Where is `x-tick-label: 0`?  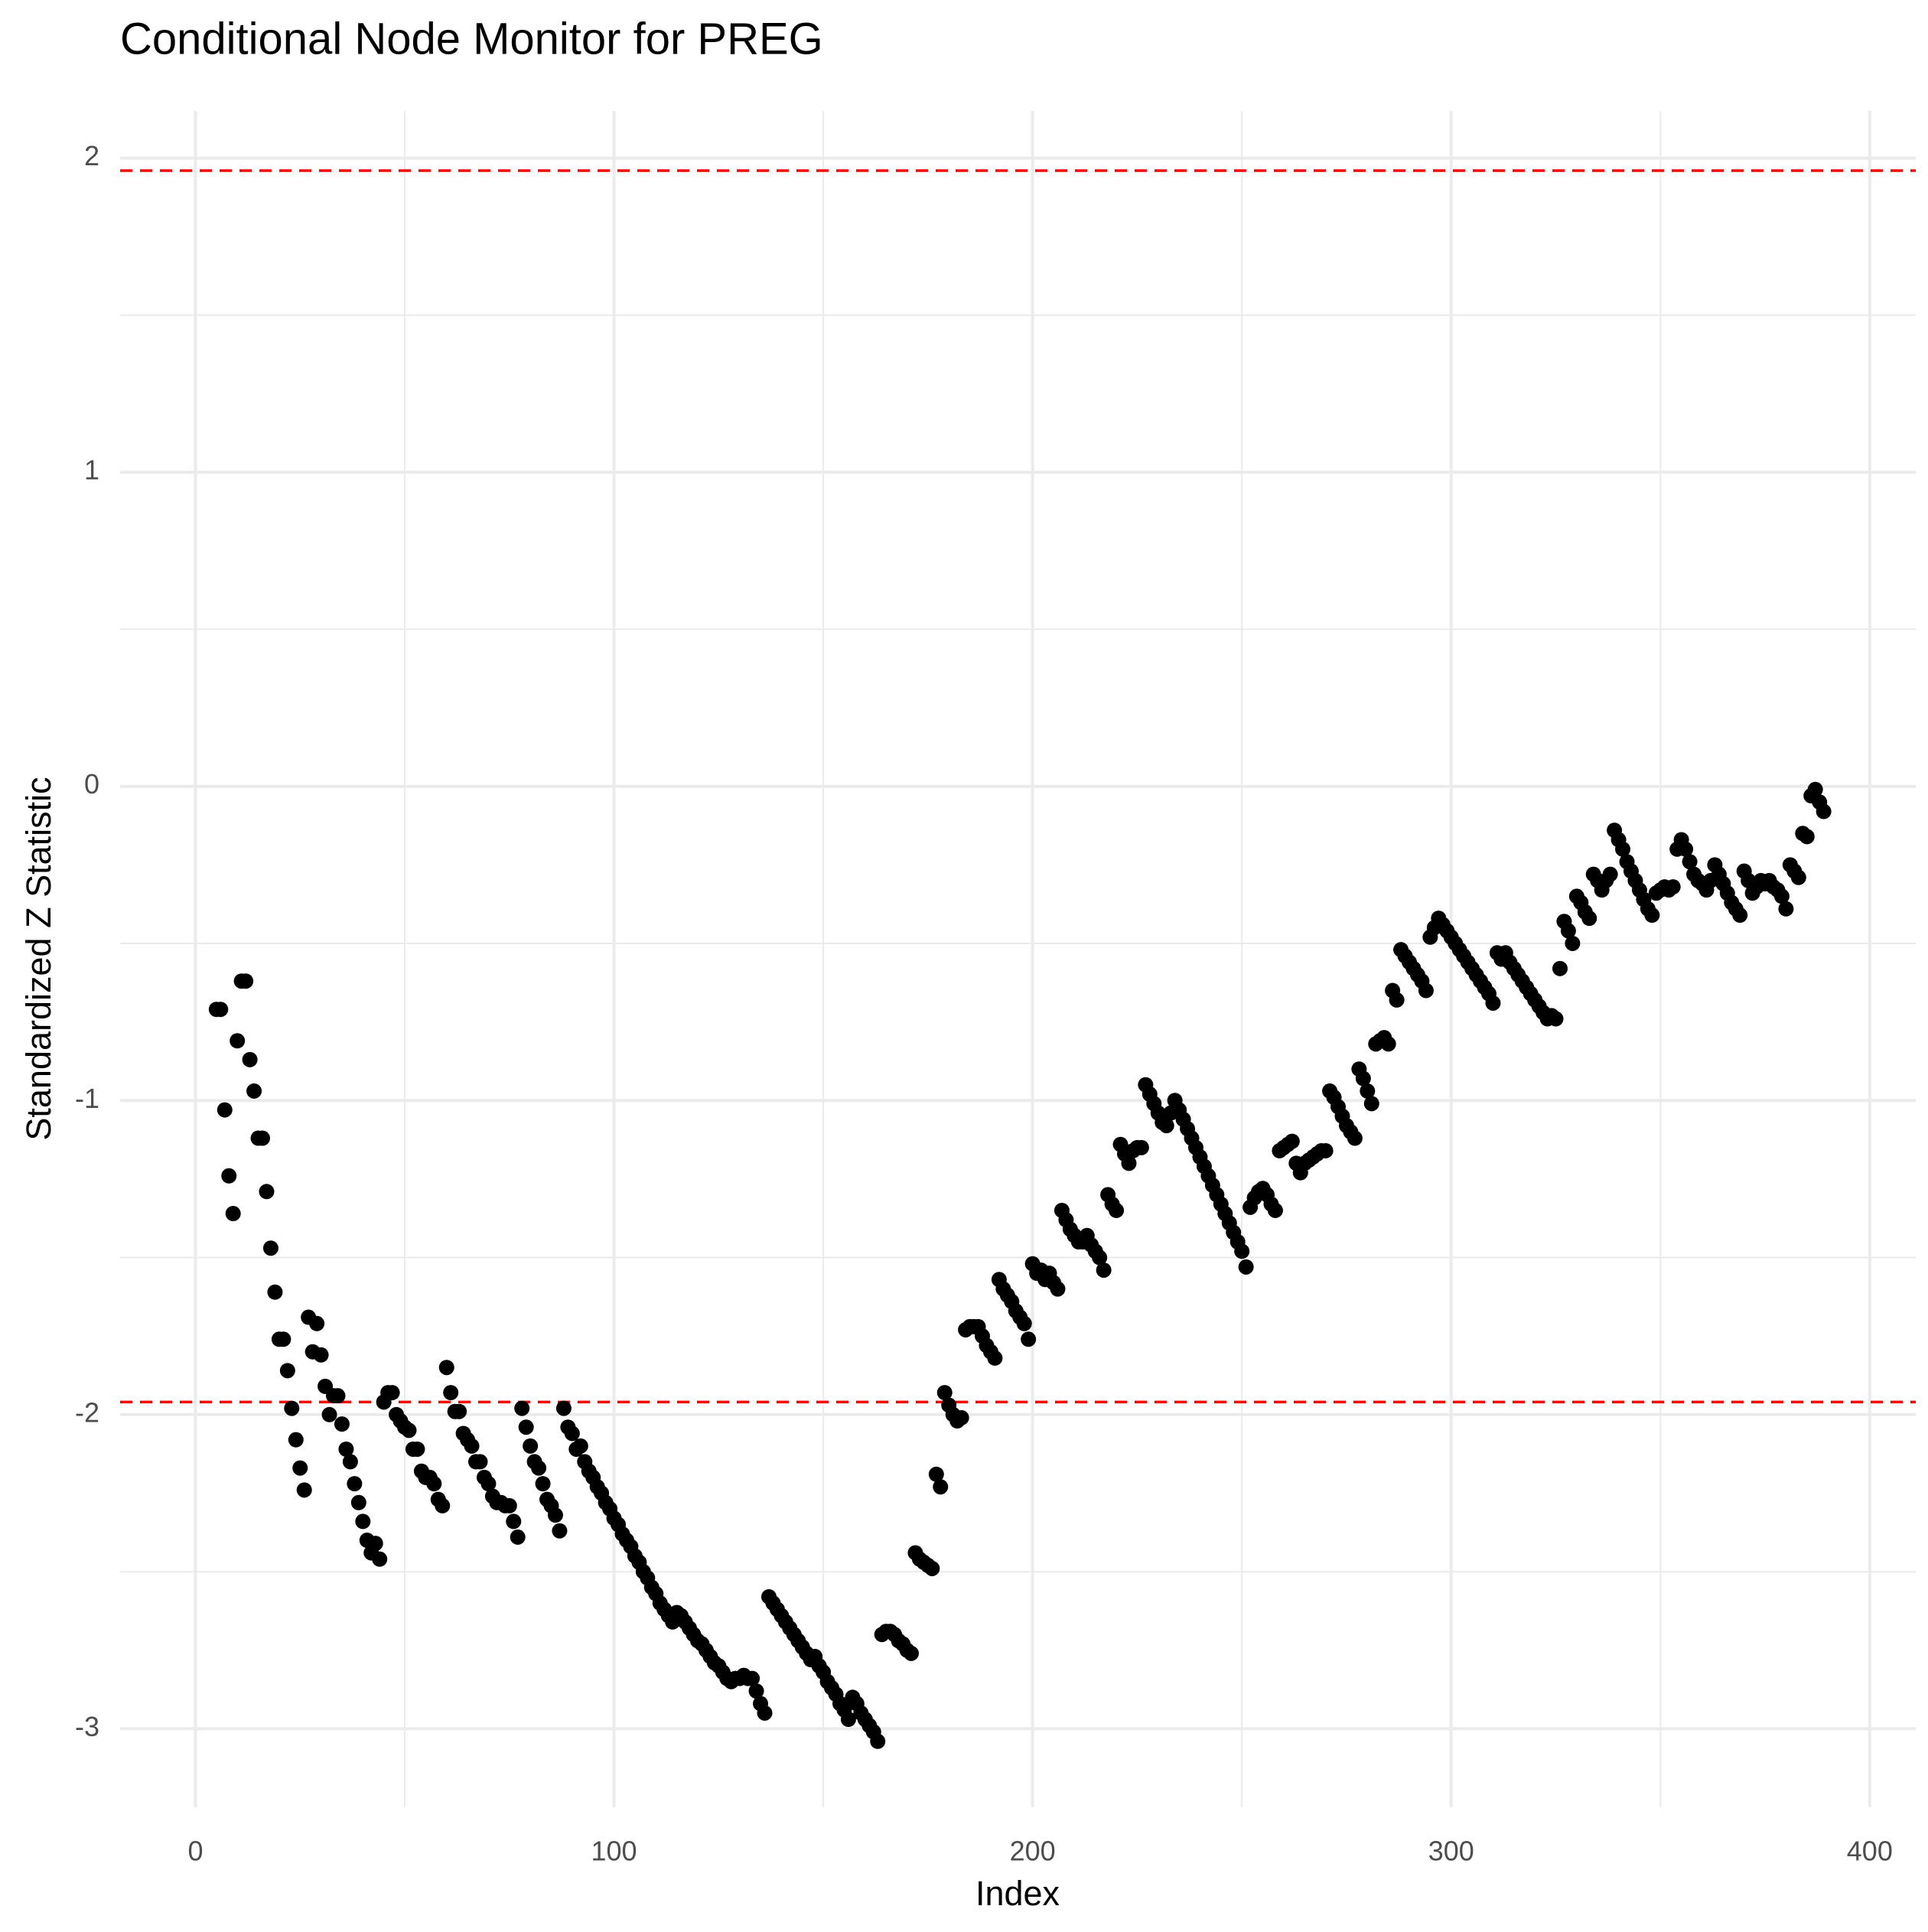 x-tick-label: 0 is located at coordinates (195, 1851).